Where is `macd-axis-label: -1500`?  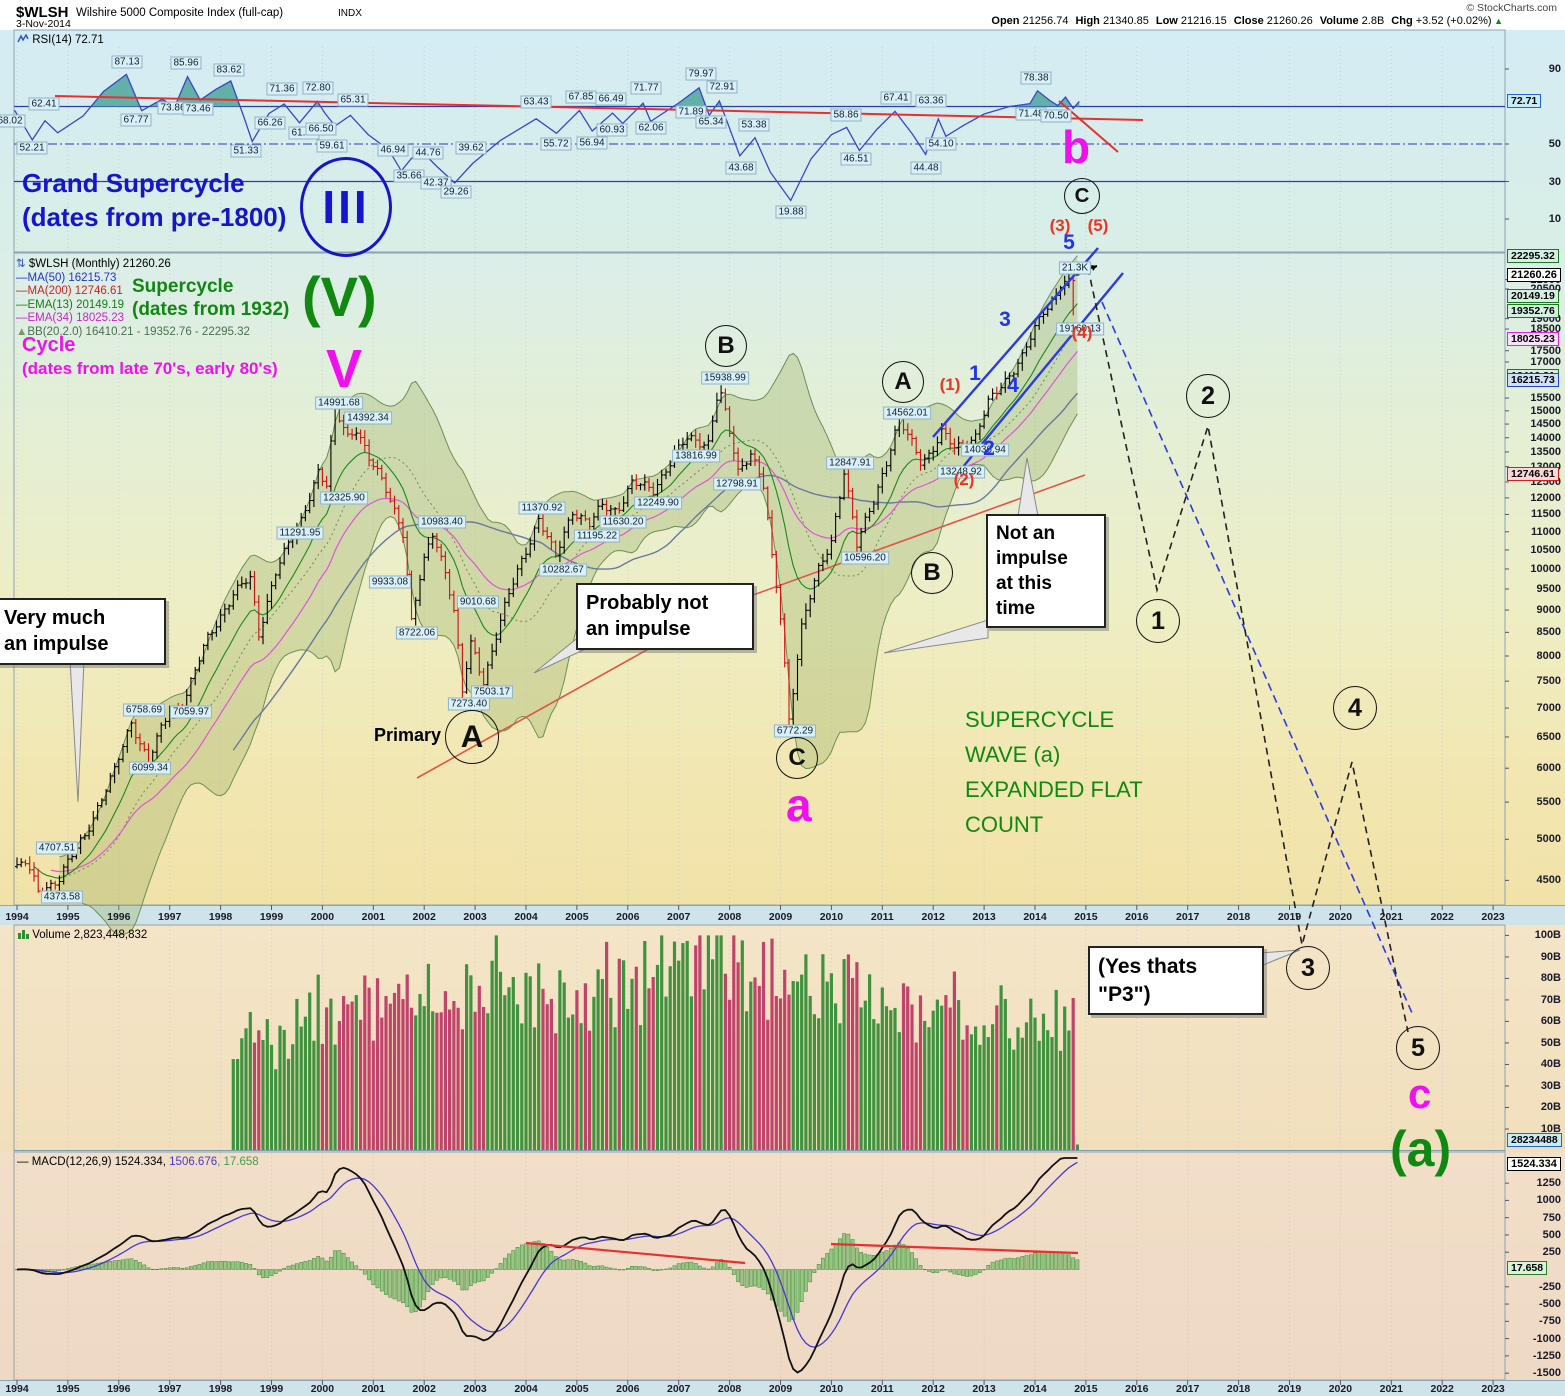 macd-axis-label: -1500 is located at coordinates (1546, 1373).